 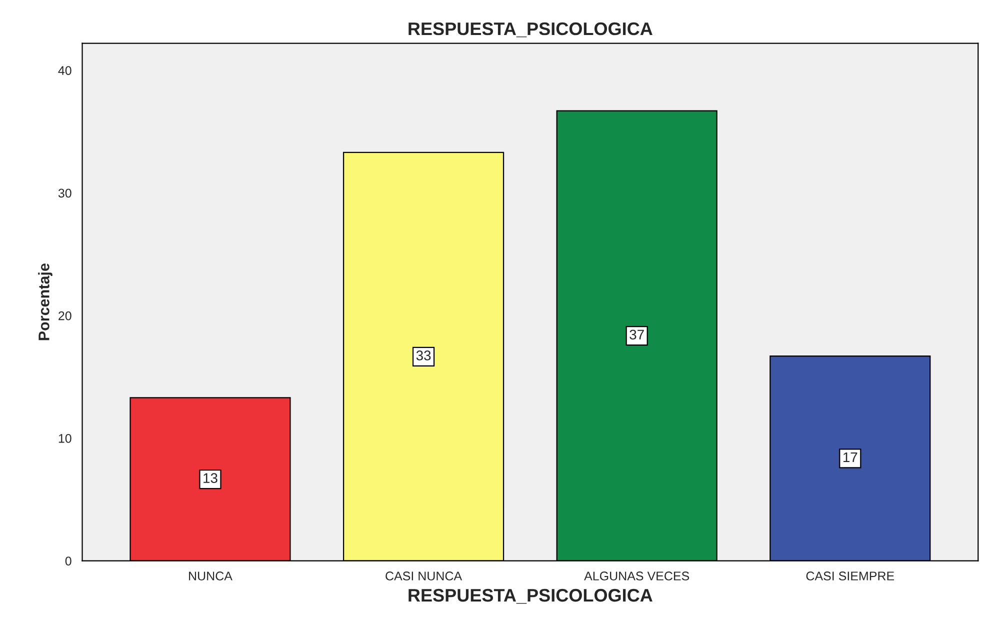 What do you see at coordinates (68, 561) in the screenshot?
I see `y-tick-label: 0` at bounding box center [68, 561].